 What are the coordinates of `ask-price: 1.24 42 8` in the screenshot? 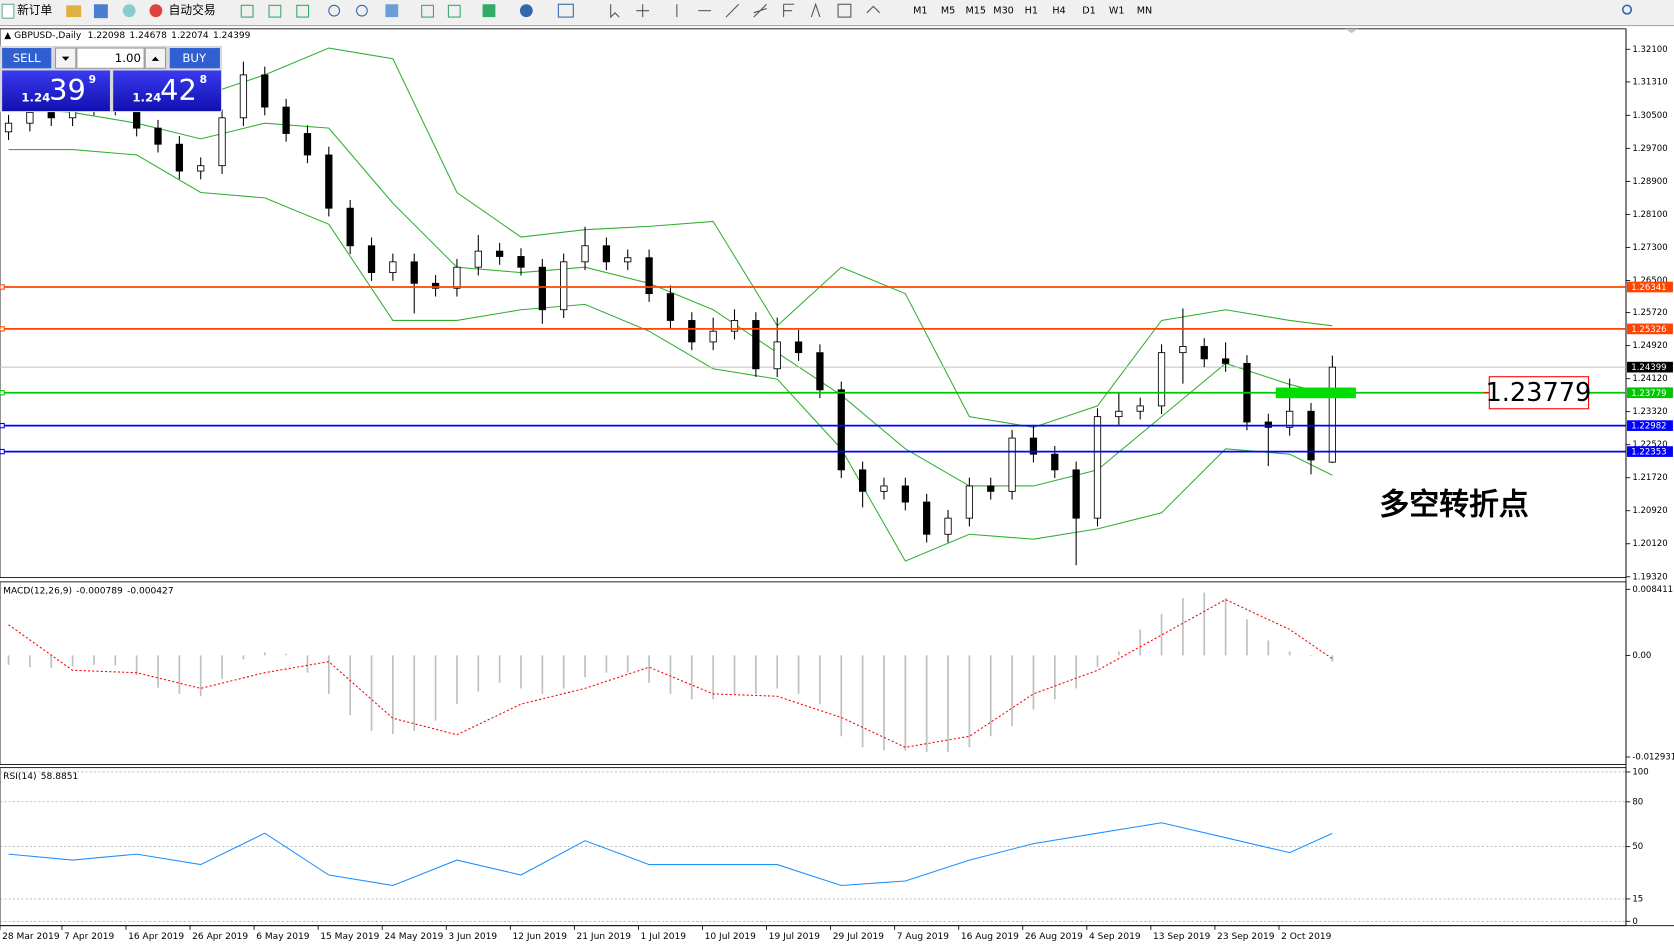 It's located at (167, 91).